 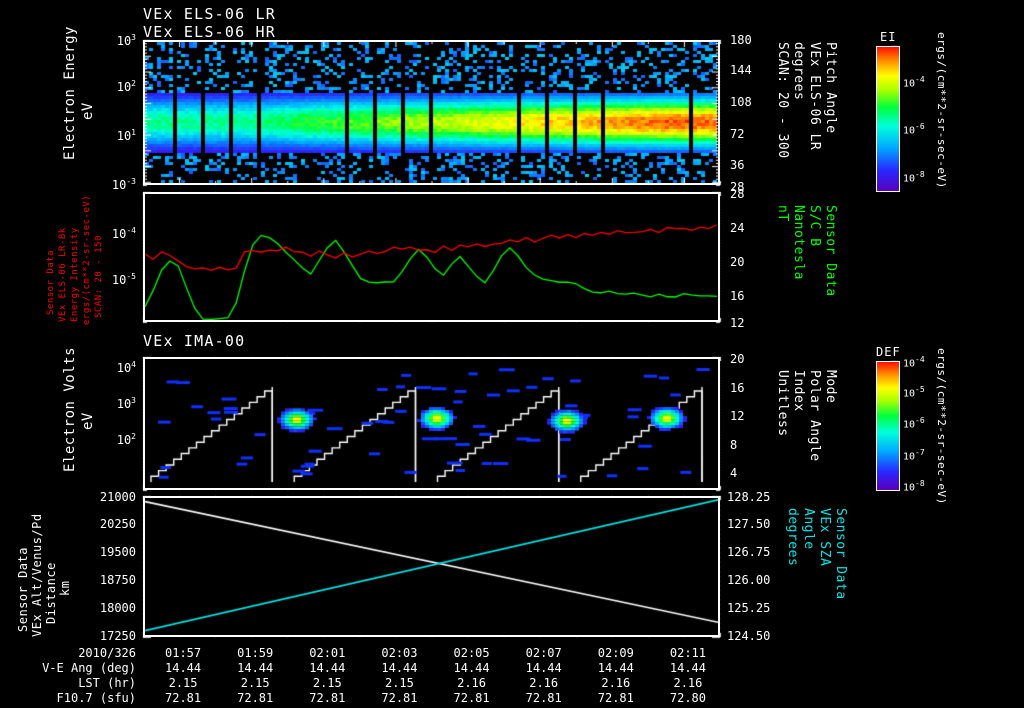 I want to click on panel4-y2label-line1: VEx SZA, so click(x=824, y=537).